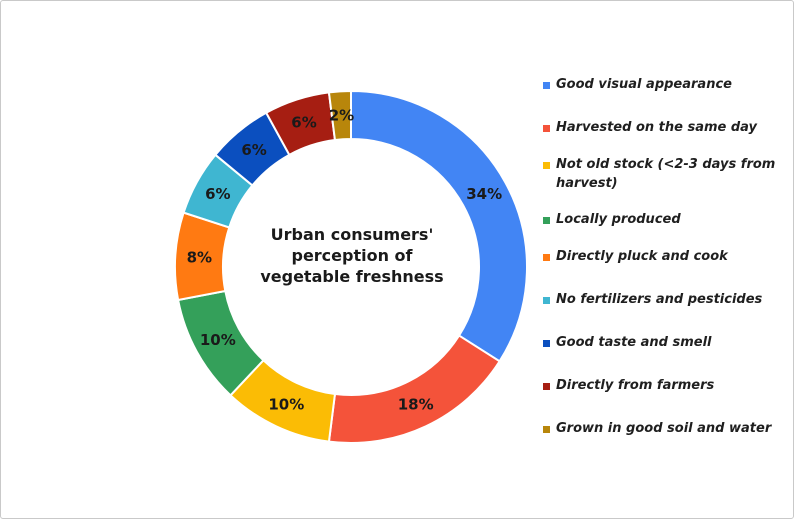 The height and width of the screenshot is (519, 794). What do you see at coordinates (416, 405) in the screenshot?
I see `slice-label: 18%` at bounding box center [416, 405].